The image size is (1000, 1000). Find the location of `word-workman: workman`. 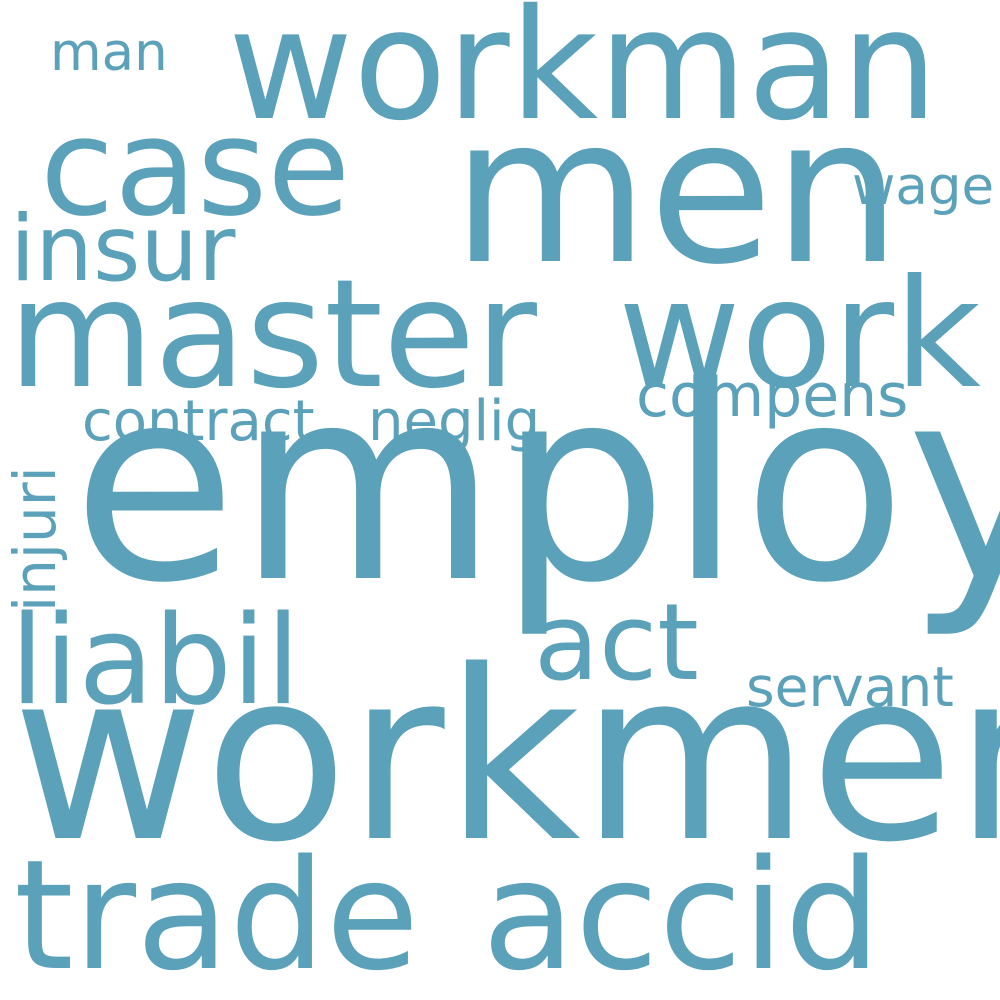

word-workman: workman is located at coordinates (583, 77).